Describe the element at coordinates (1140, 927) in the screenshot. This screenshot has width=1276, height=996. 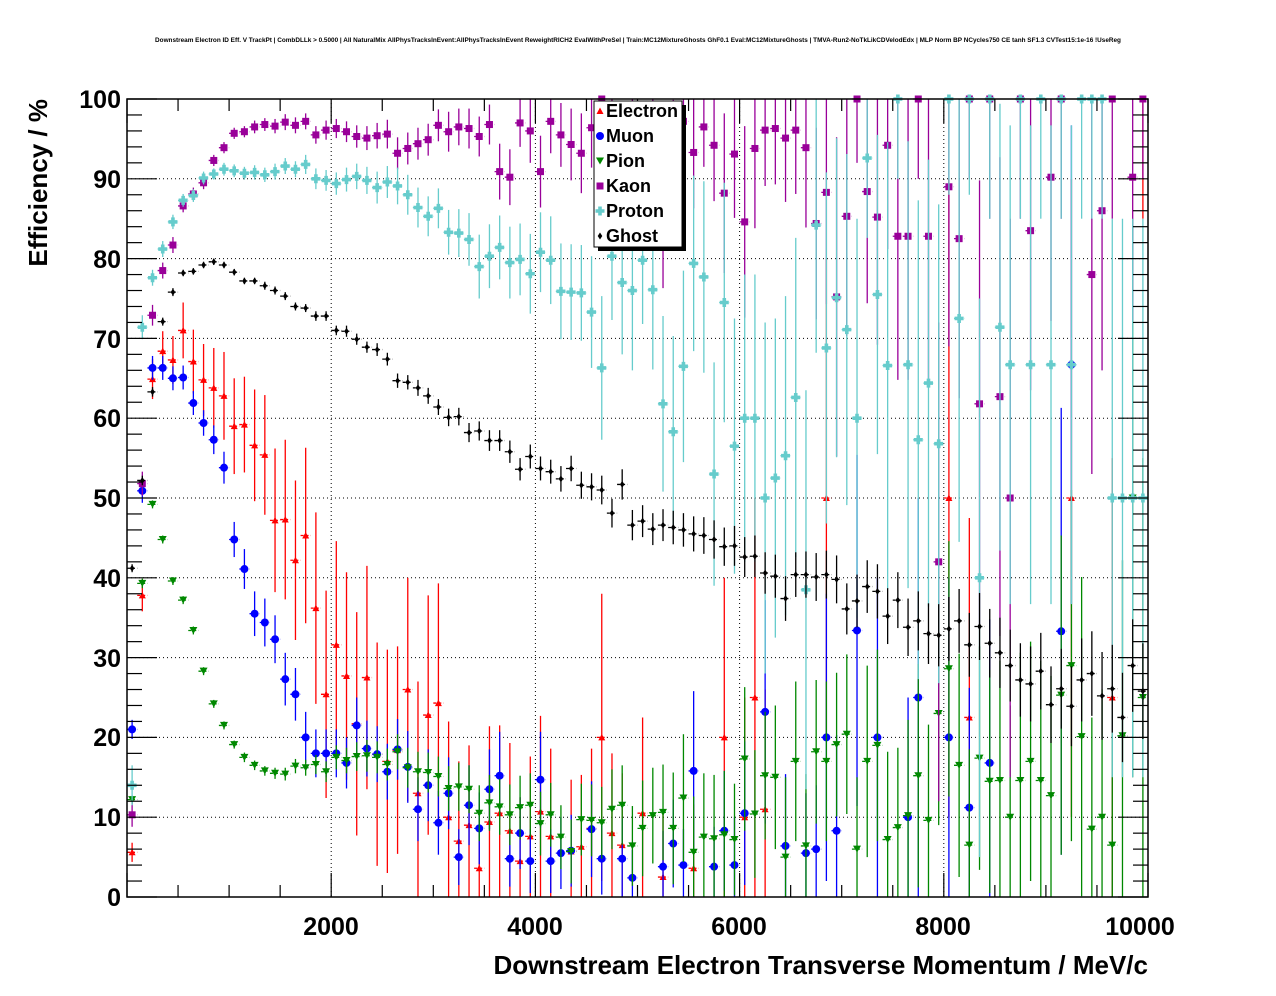
I see `x-tick-label: 10000` at that location.